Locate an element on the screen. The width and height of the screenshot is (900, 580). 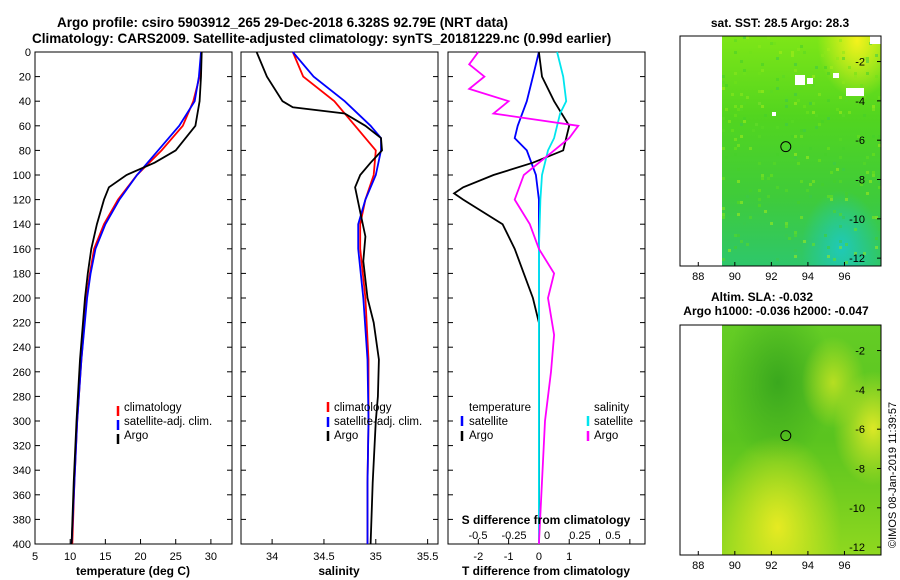
series-line-temperature-satellite is located at coordinates (526, 297).